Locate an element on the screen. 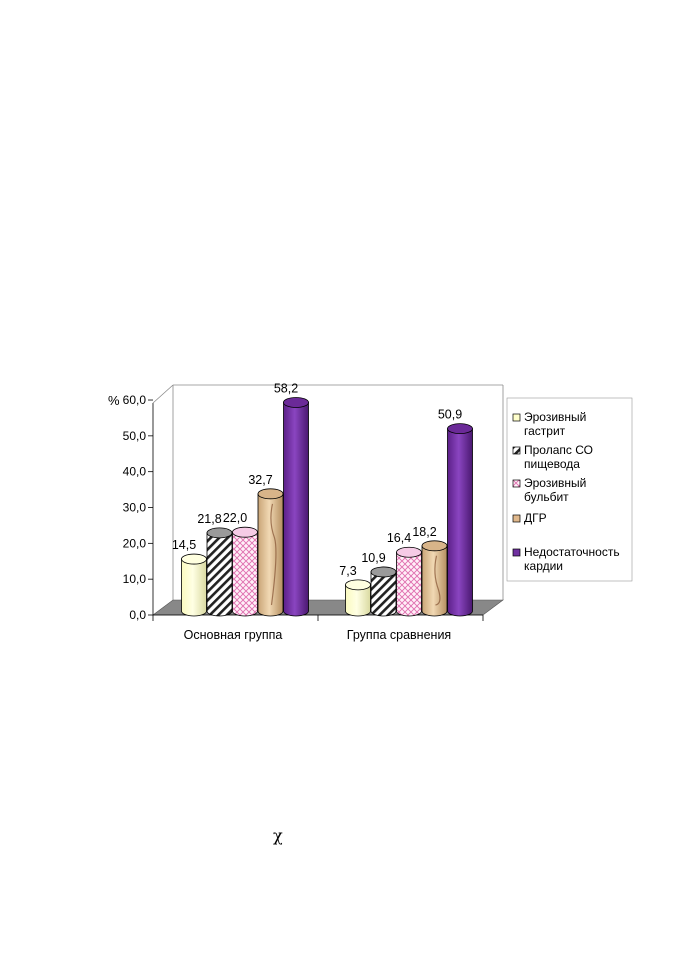 The image size is (678, 960). y-tick-label: 50,0 is located at coordinates (135, 436).